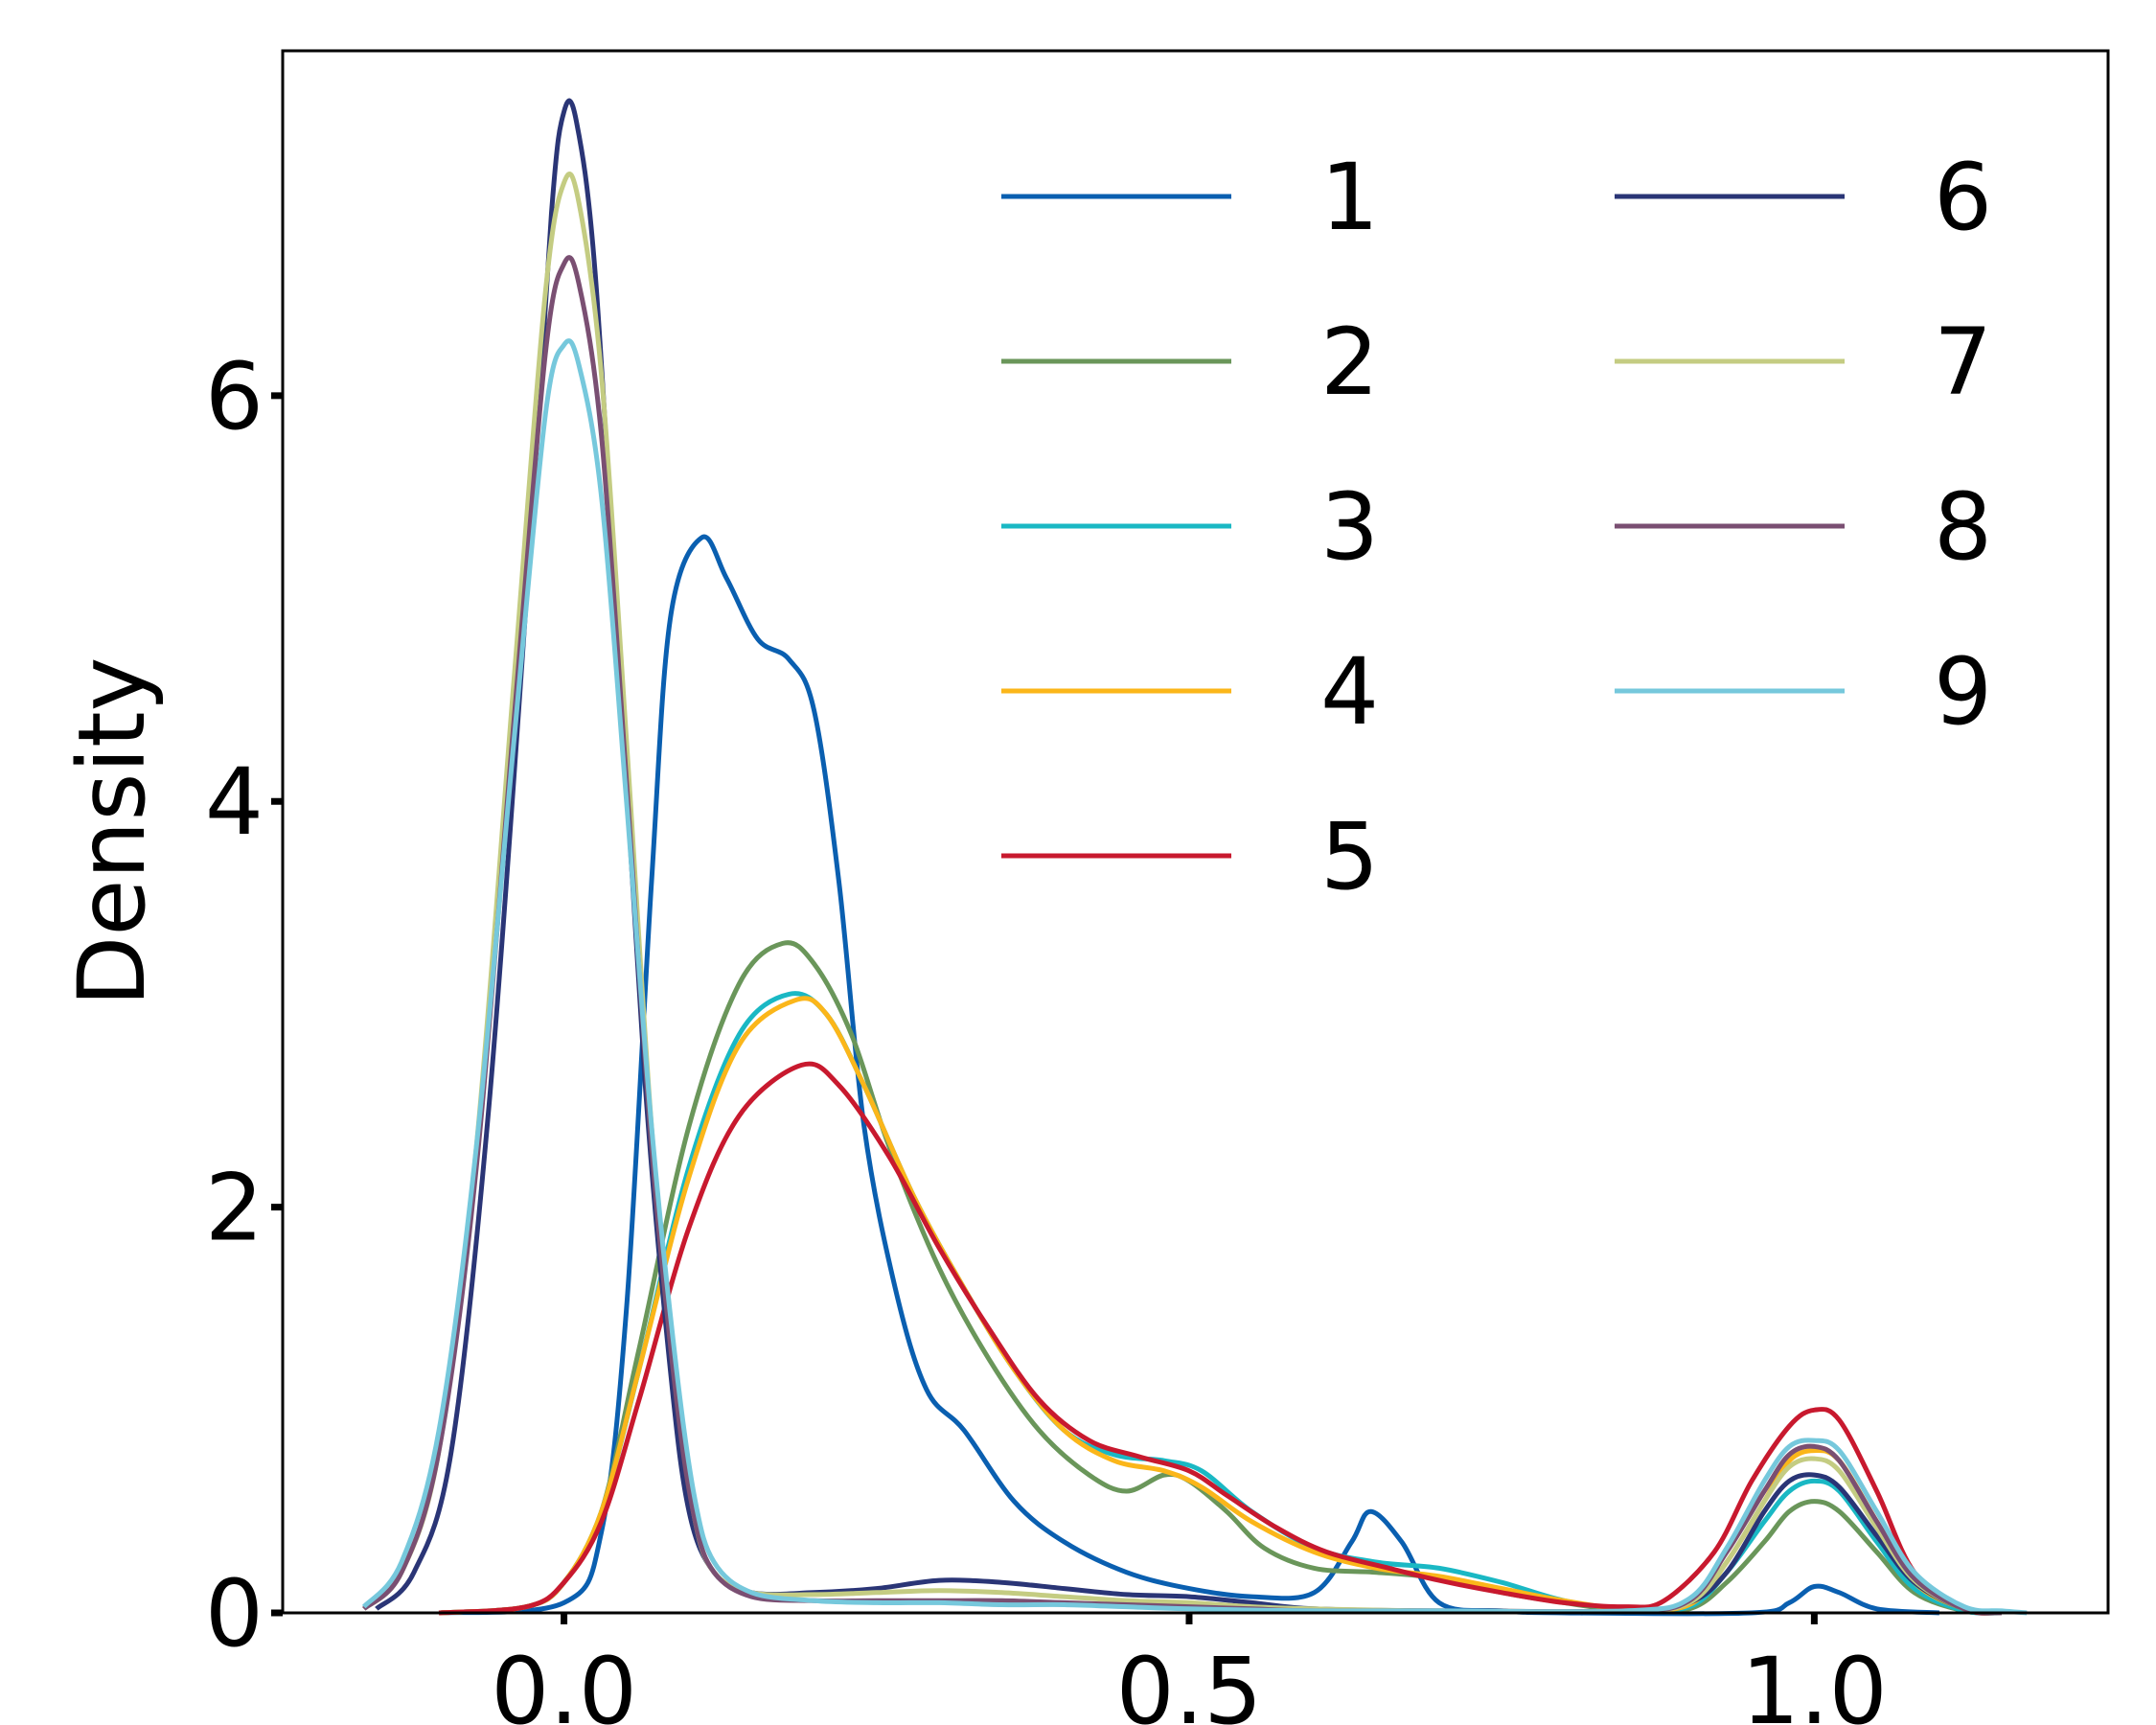 The width and height of the screenshot is (2156, 1725). Describe the element at coordinates (1803, 692) in the screenshot. I see `legend-item-9: 9` at that location.